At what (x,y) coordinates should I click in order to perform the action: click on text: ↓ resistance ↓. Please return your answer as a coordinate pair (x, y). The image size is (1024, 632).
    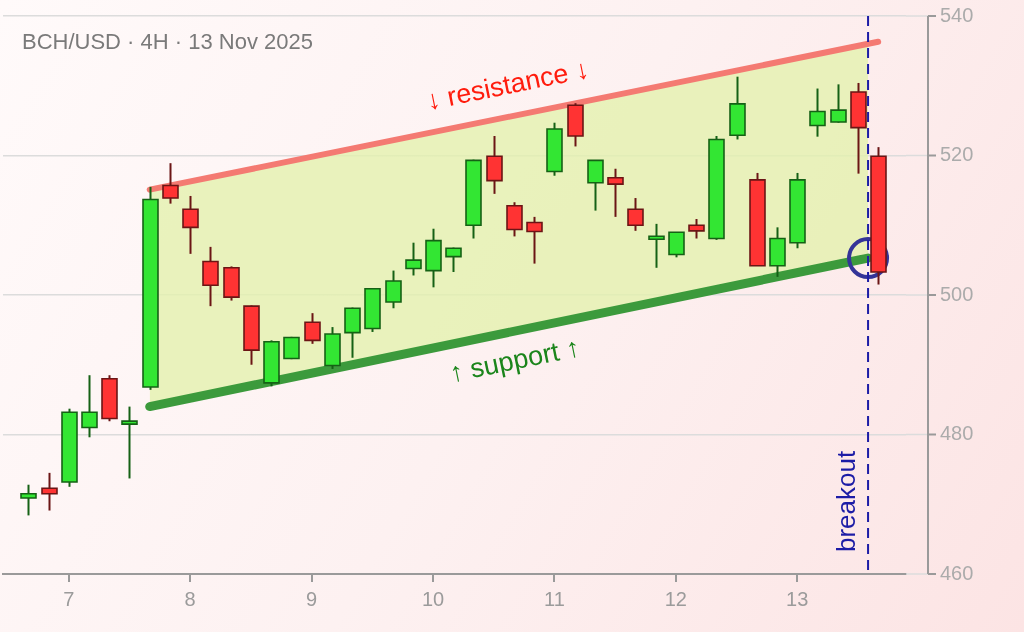
    Looking at the image, I should click on (507, 84).